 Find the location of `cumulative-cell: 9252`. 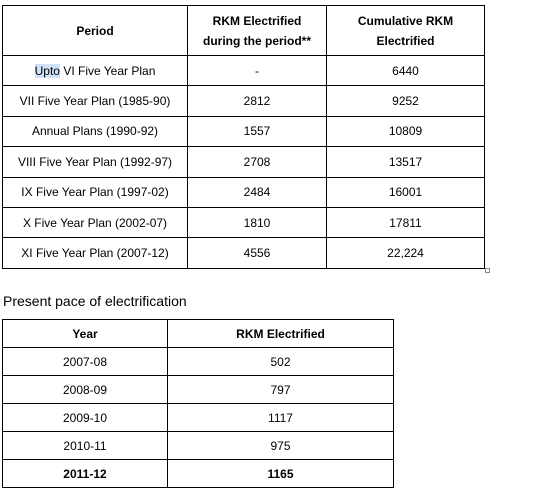

cumulative-cell: 9252 is located at coordinates (405, 101).